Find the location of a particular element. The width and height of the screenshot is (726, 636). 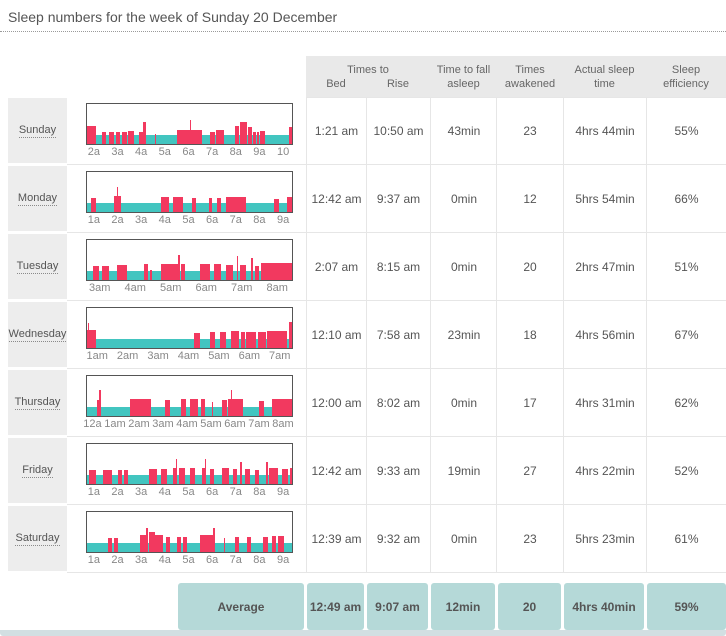

cell-fall-asleep-wednesday: 23min is located at coordinates (463, 335).